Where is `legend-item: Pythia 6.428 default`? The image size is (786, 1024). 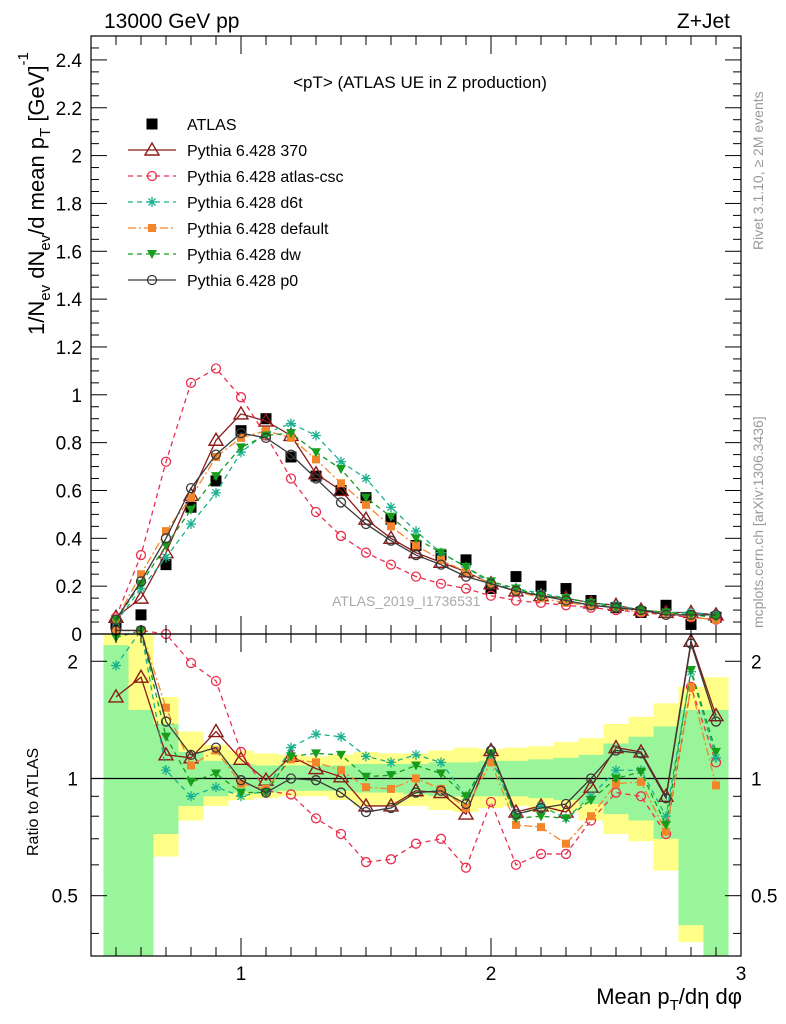 legend-item: Pythia 6.428 default is located at coordinates (228, 229).